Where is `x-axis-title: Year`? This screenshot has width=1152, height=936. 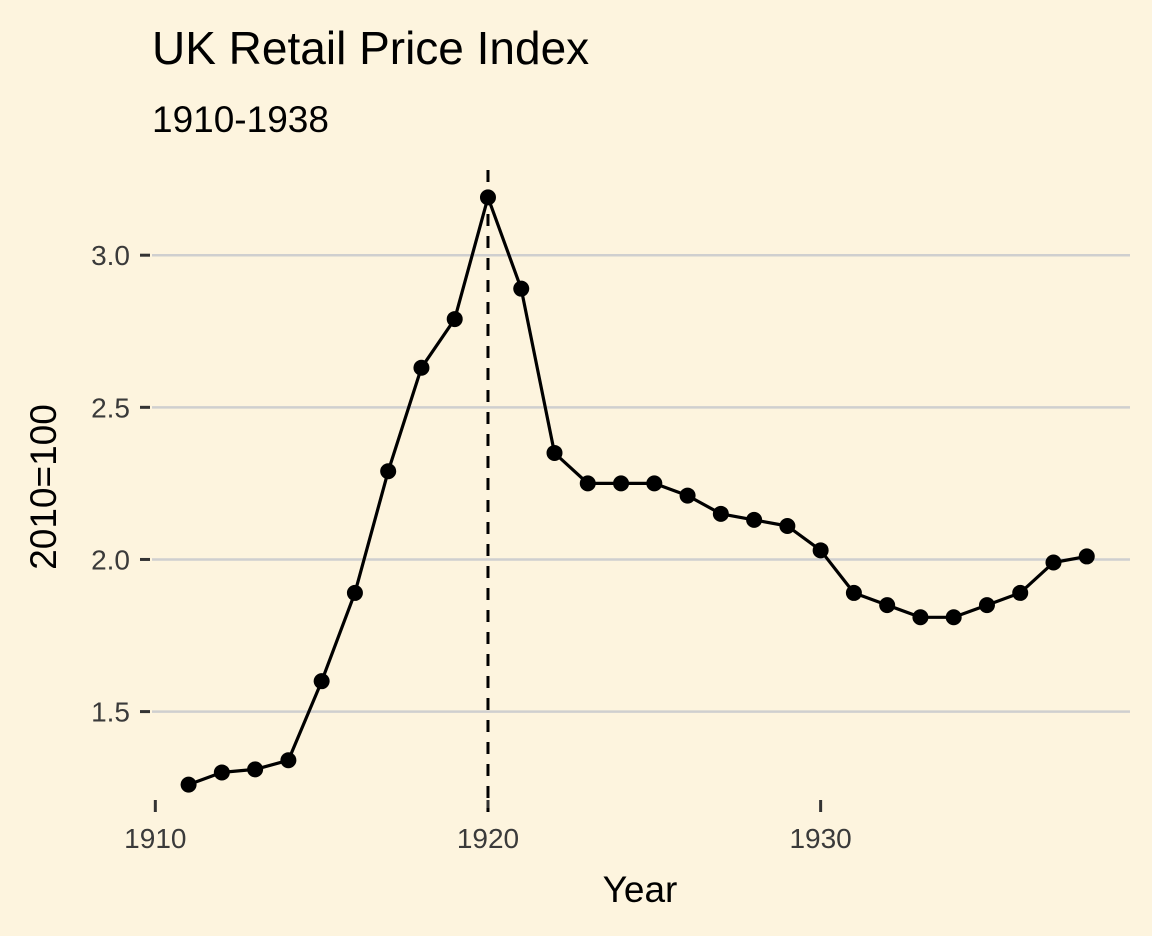
x-axis-title: Year is located at coordinates (640, 889).